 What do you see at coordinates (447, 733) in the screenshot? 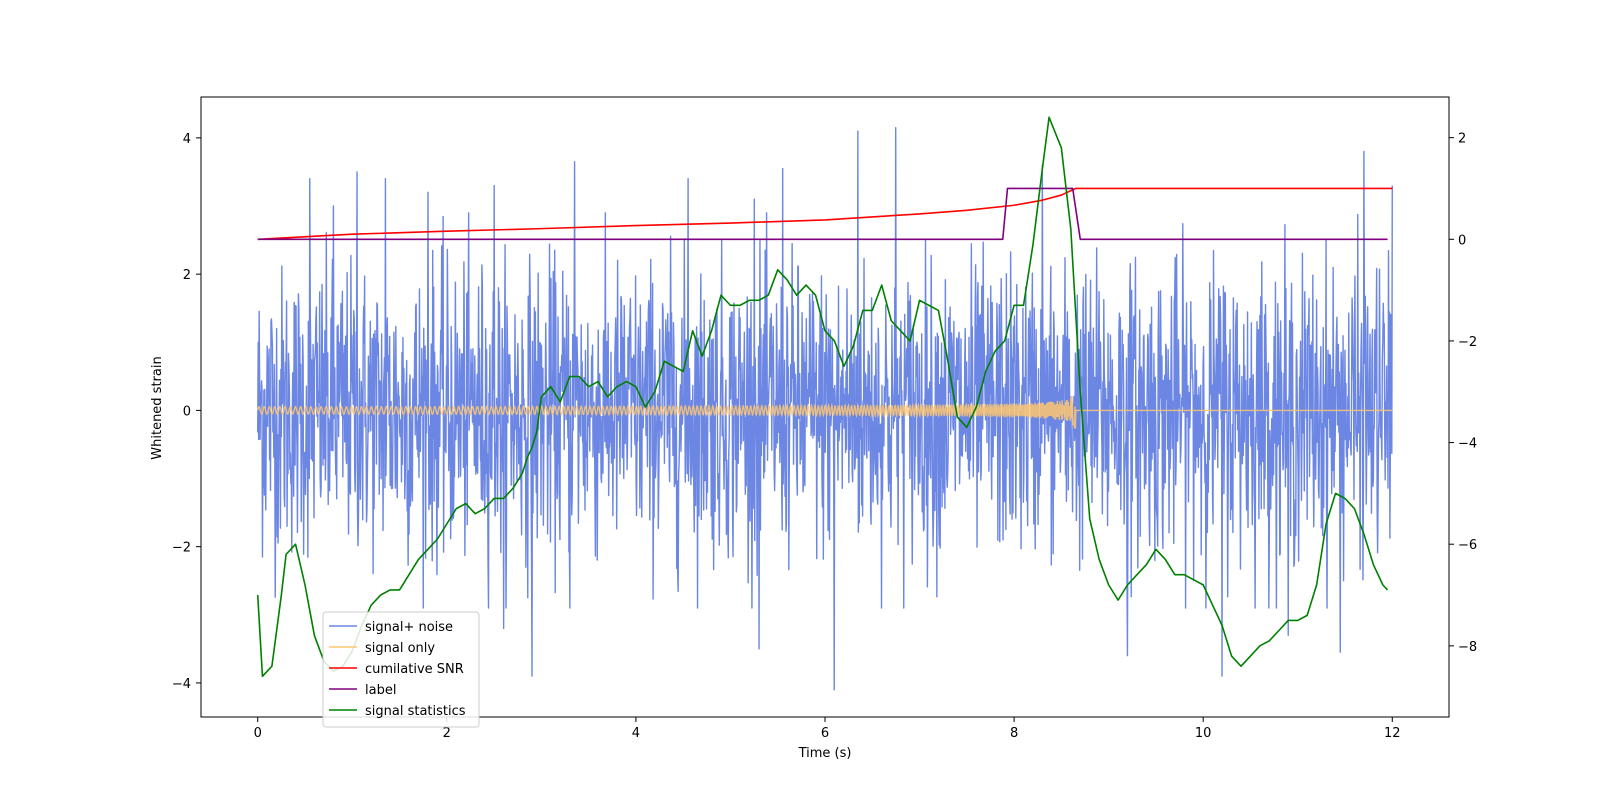
I see `x-tick-label: 2` at bounding box center [447, 733].